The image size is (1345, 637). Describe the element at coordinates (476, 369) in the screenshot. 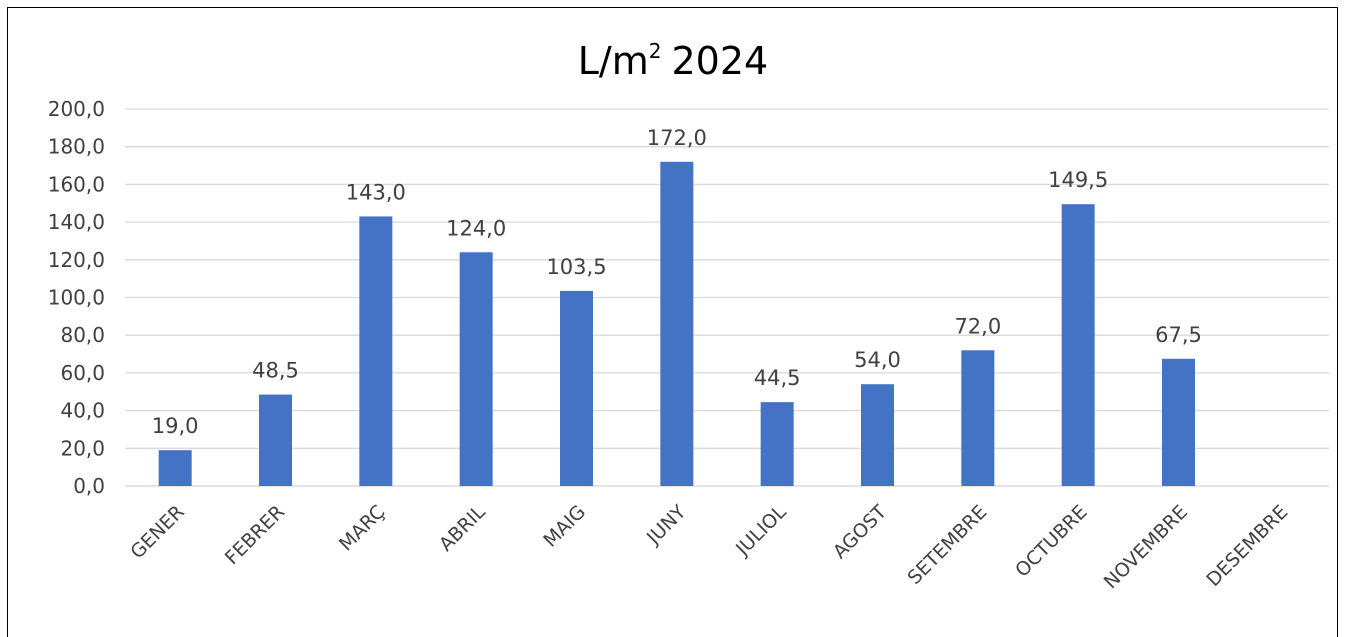

I see `bar-abril` at that location.